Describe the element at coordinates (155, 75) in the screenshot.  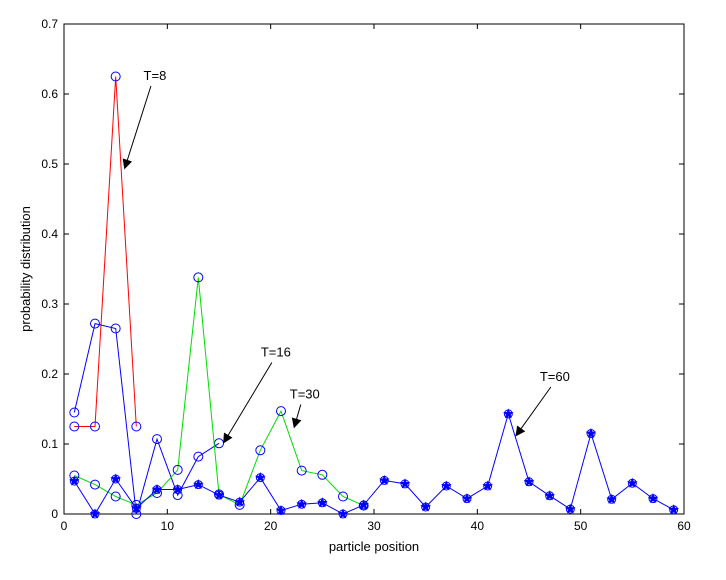
I see `annotation-label: T=8` at that location.